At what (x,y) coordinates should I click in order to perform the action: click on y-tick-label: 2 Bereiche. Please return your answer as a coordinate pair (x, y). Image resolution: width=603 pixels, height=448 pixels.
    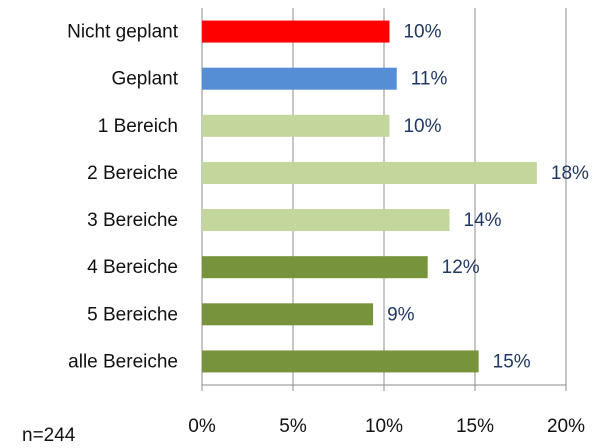
    Looking at the image, I should click on (132, 173).